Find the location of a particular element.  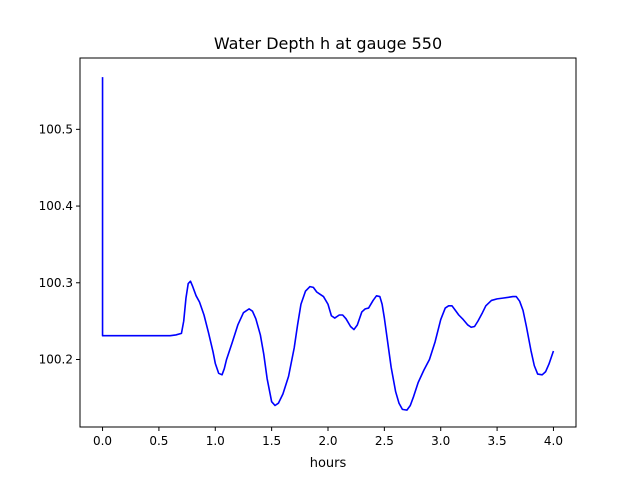

y-tick-label: 100.4 is located at coordinates (56, 206).